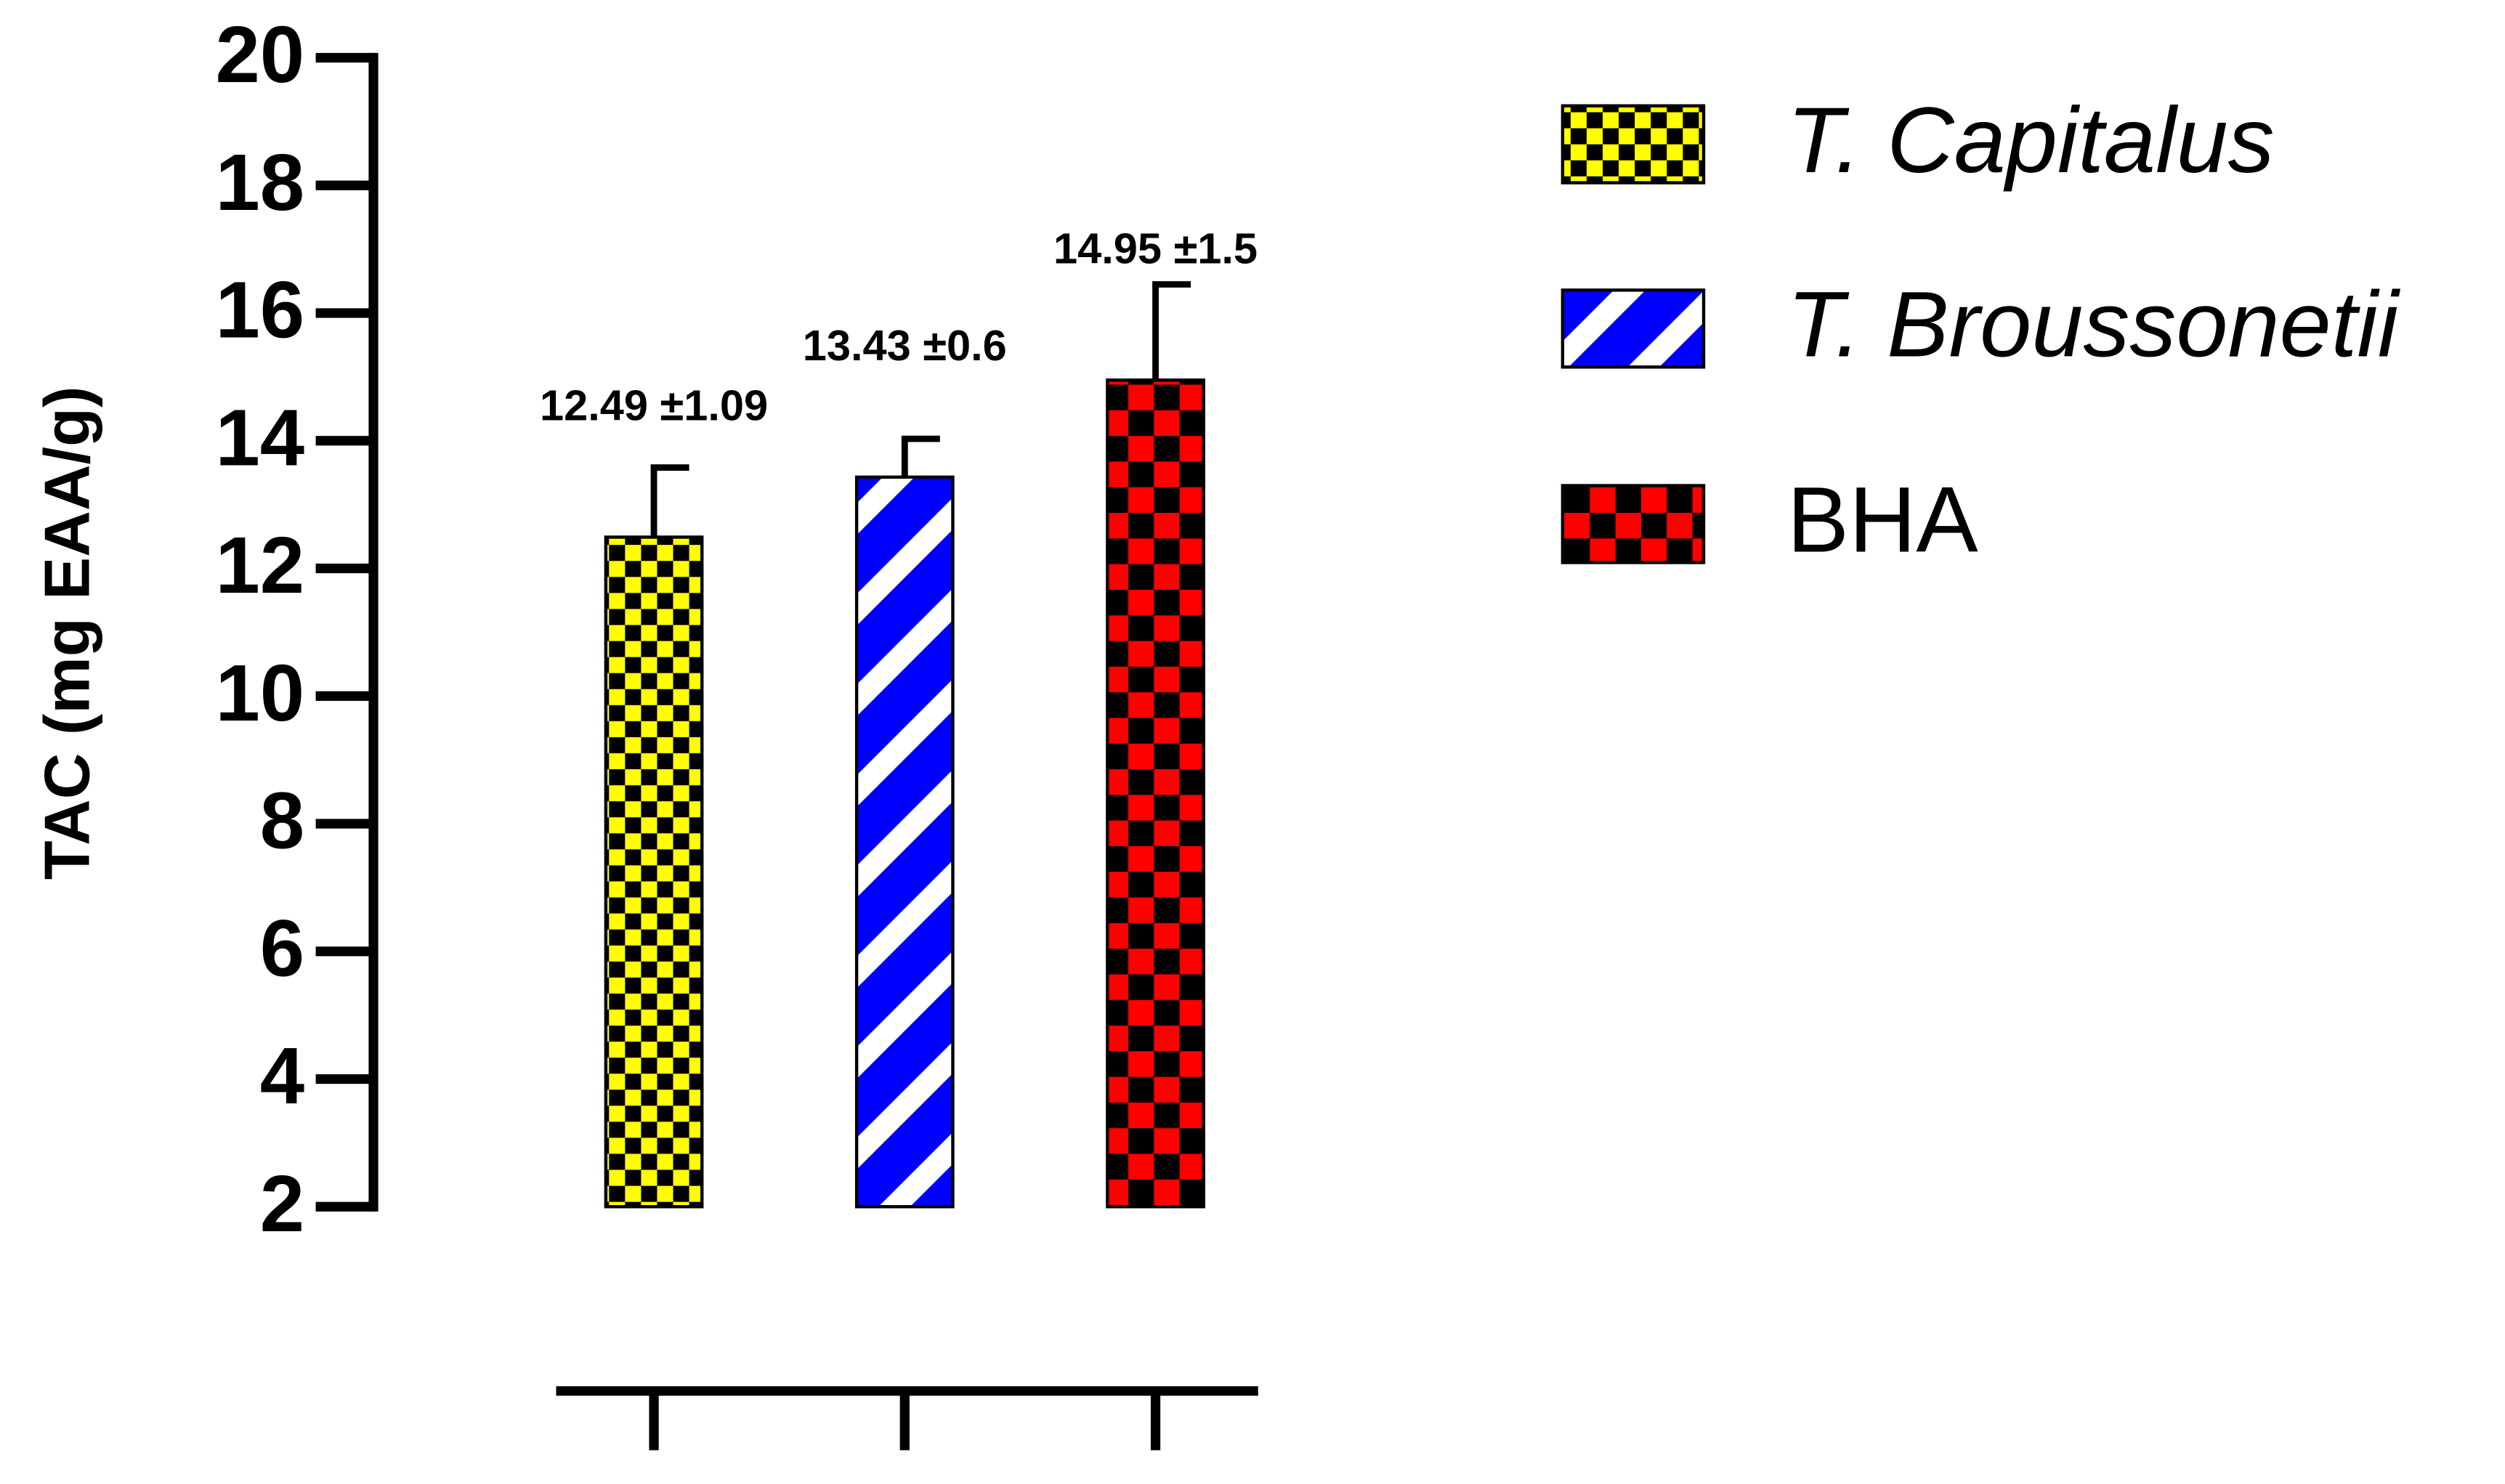  What do you see at coordinates (2094, 325) in the screenshot?
I see `legend-label: T. Broussonetii` at bounding box center [2094, 325].